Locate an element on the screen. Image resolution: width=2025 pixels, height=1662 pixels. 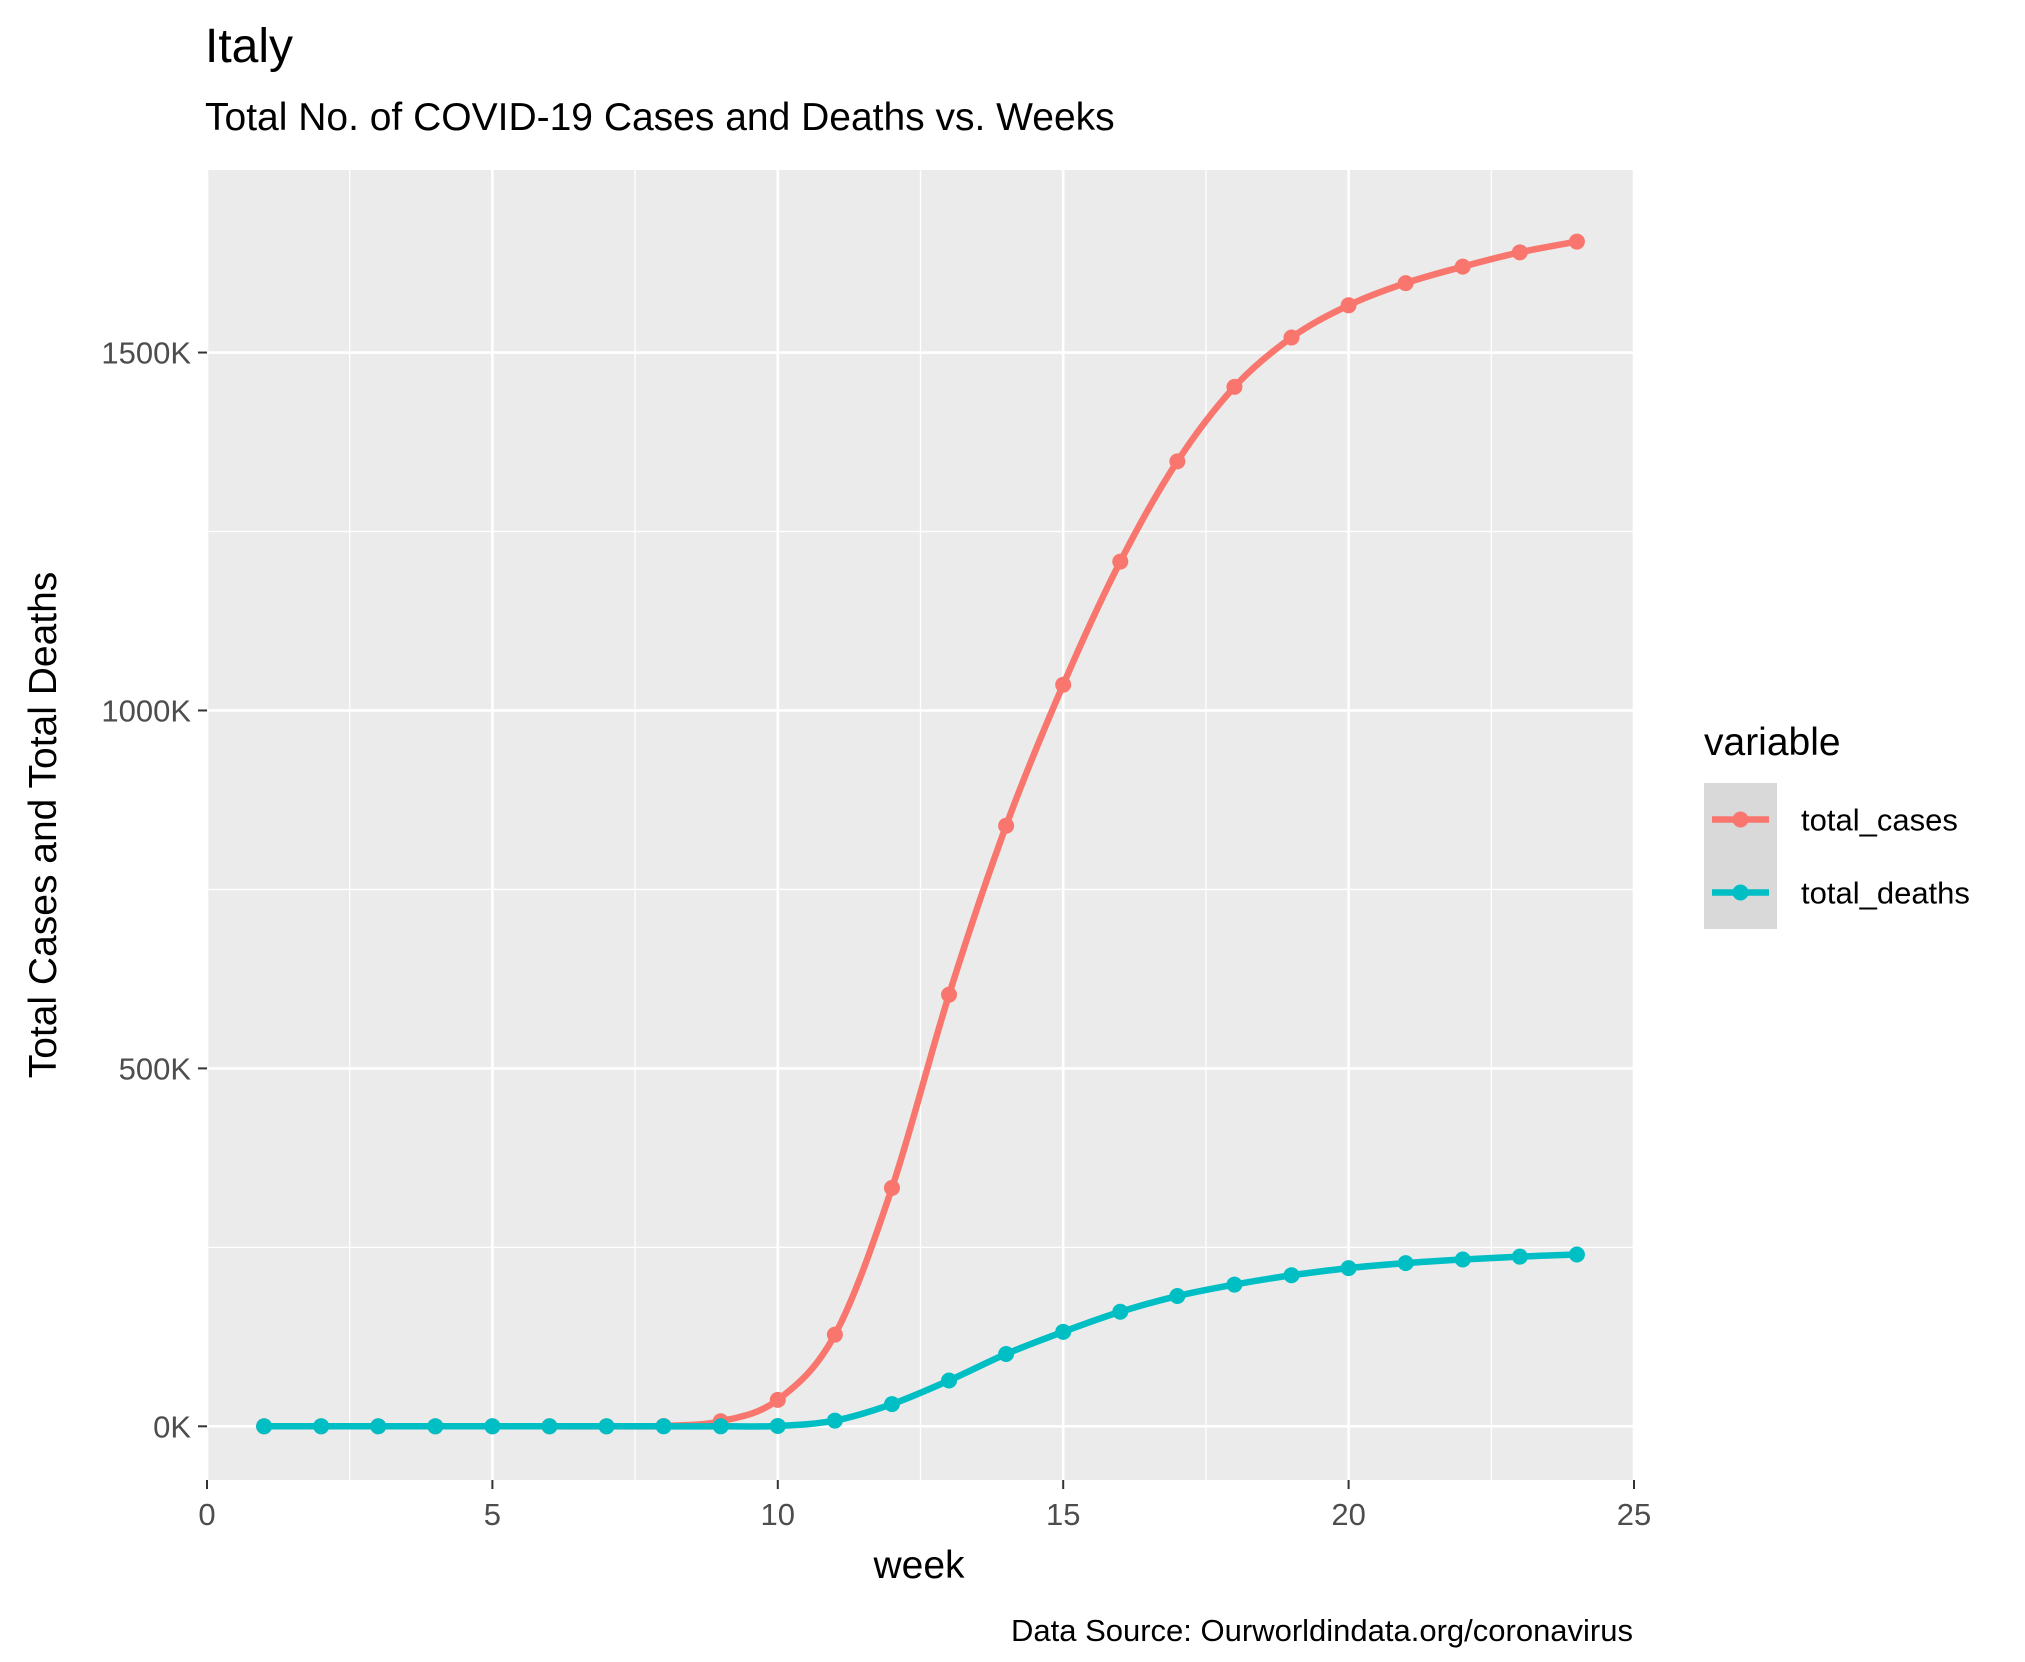
y-tick-label: 1000K is located at coordinates (146, 710).